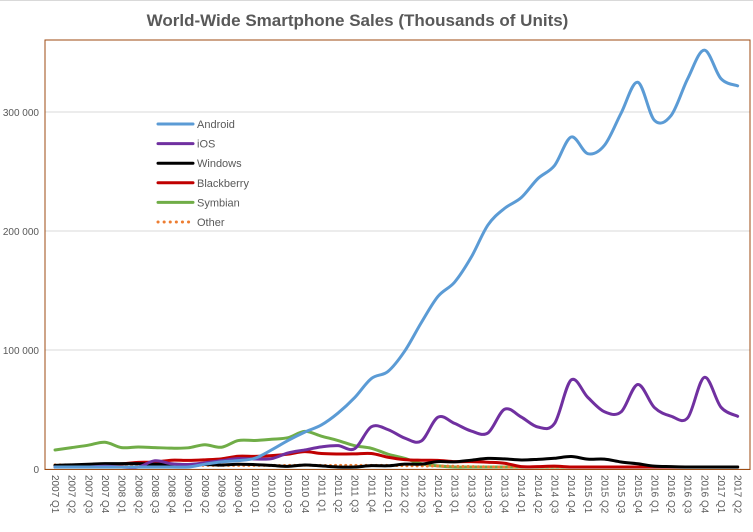 This screenshot has width=753, height=532. What do you see at coordinates (537, 494) in the screenshot?
I see `x-tick-label: 2014 Q2` at bounding box center [537, 494].